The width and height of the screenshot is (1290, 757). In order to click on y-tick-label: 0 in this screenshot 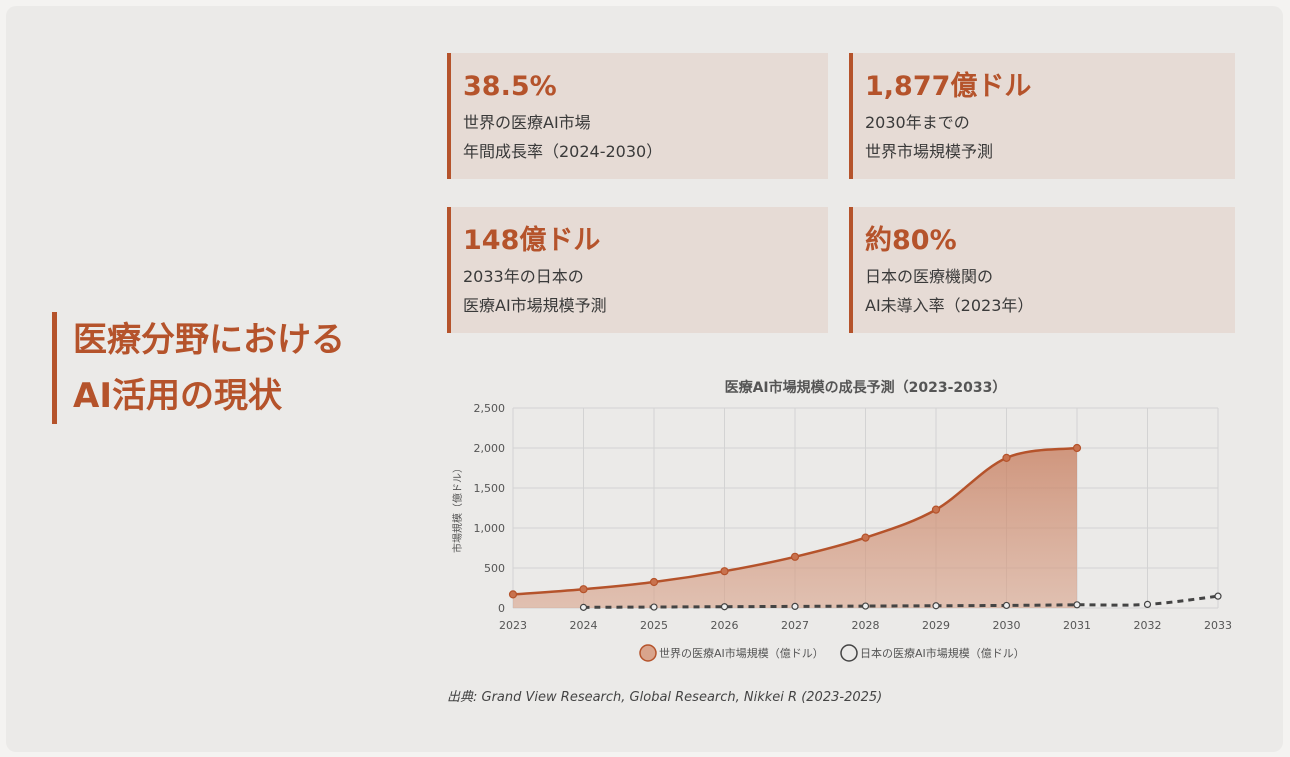, I will do `click(501, 608)`.